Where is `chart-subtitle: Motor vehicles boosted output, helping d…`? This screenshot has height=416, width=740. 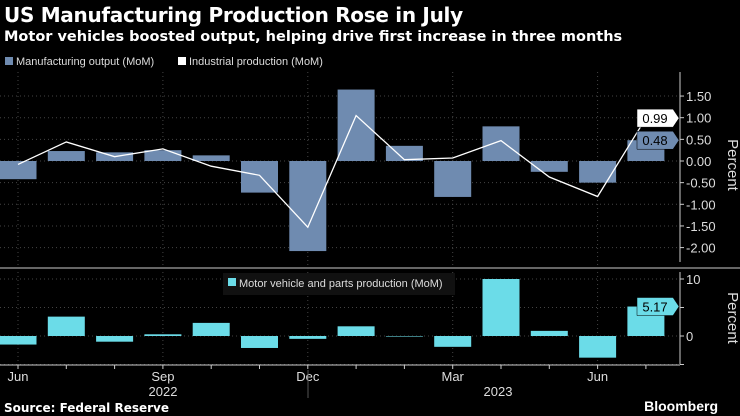
chart-subtitle: Motor vehicles boosted output, helping d… is located at coordinates (313, 37).